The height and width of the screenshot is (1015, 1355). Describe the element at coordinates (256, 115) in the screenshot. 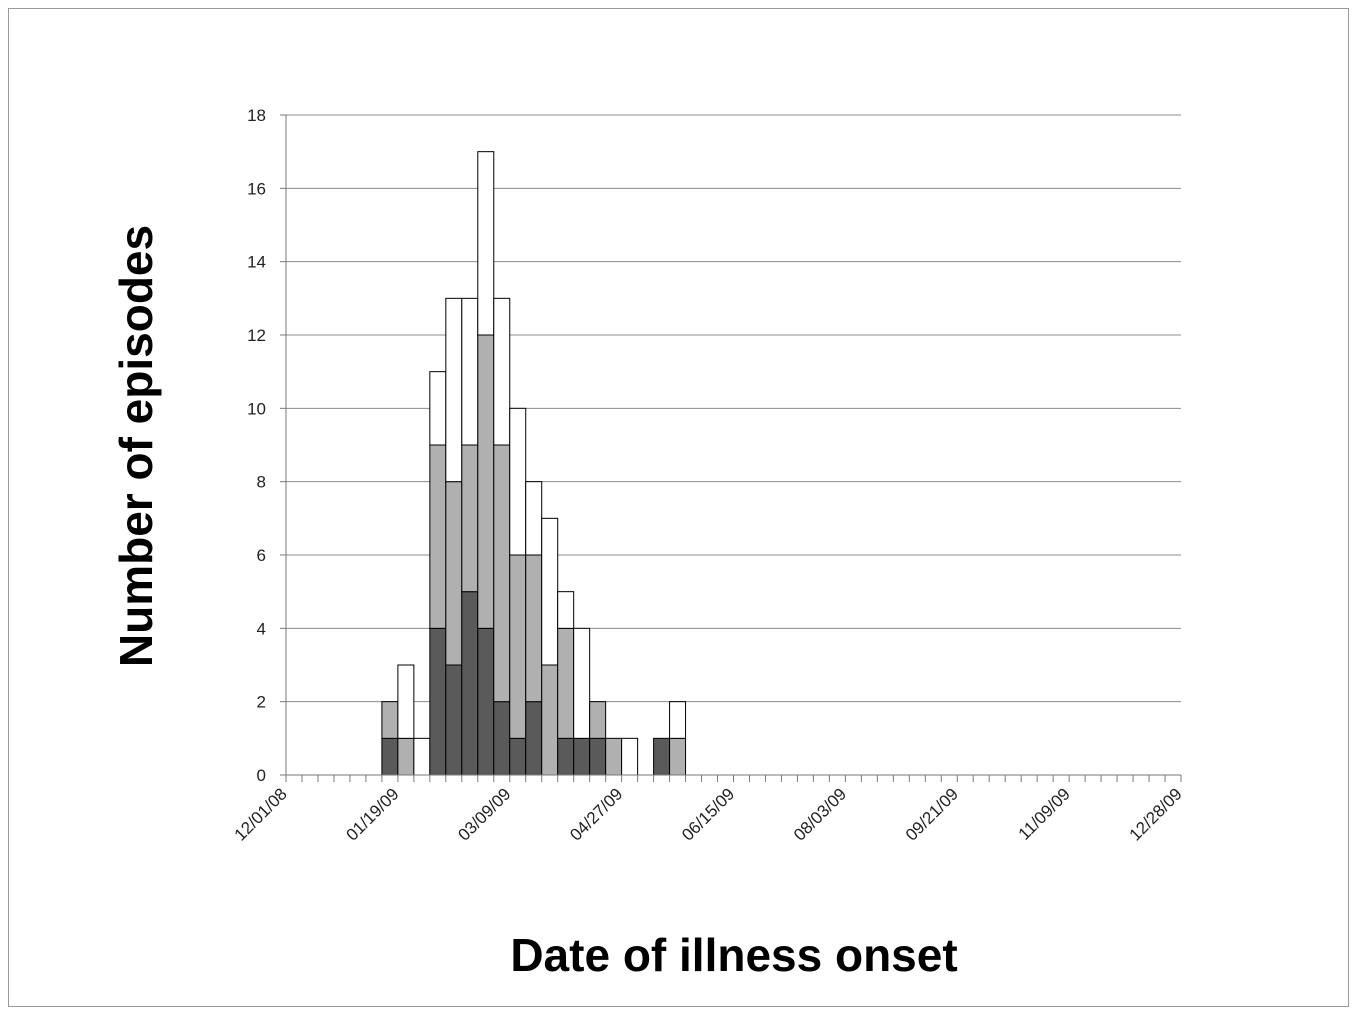

I see `y-tick-label: 18` at that location.